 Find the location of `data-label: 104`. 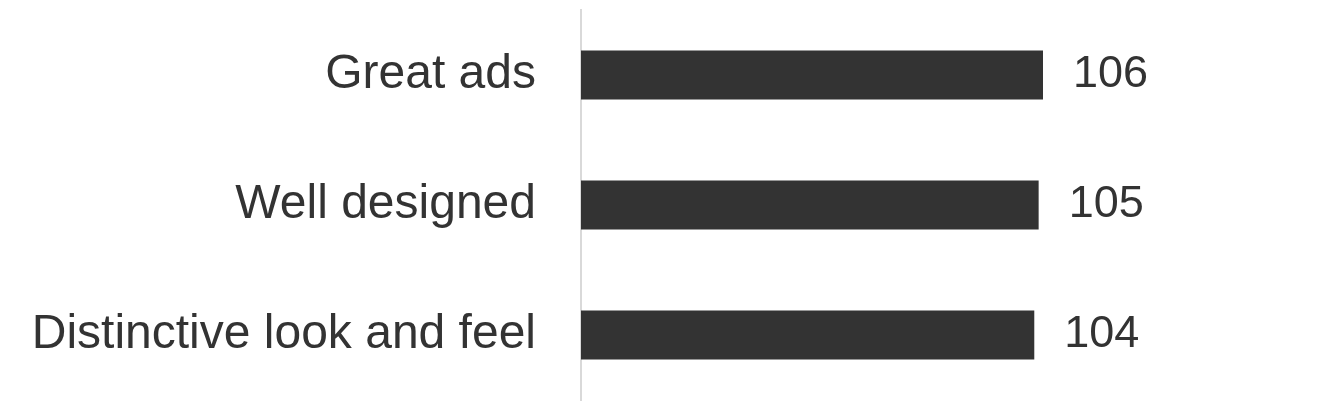

data-label: 104 is located at coordinates (1102, 332).